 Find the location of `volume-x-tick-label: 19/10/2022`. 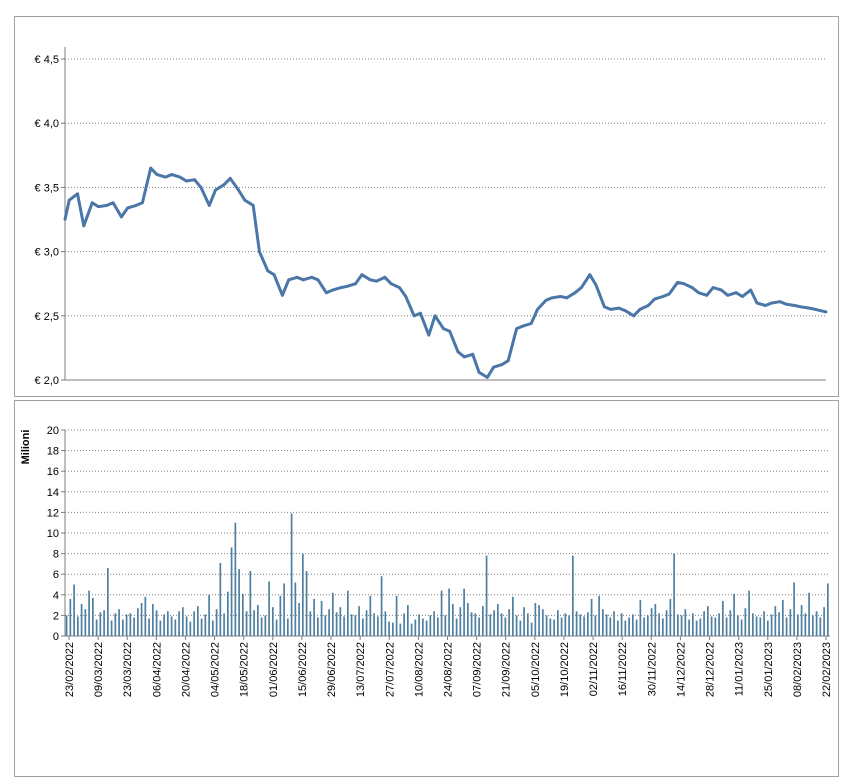

volume-x-tick-label: 19/10/2022 is located at coordinates (565, 669).